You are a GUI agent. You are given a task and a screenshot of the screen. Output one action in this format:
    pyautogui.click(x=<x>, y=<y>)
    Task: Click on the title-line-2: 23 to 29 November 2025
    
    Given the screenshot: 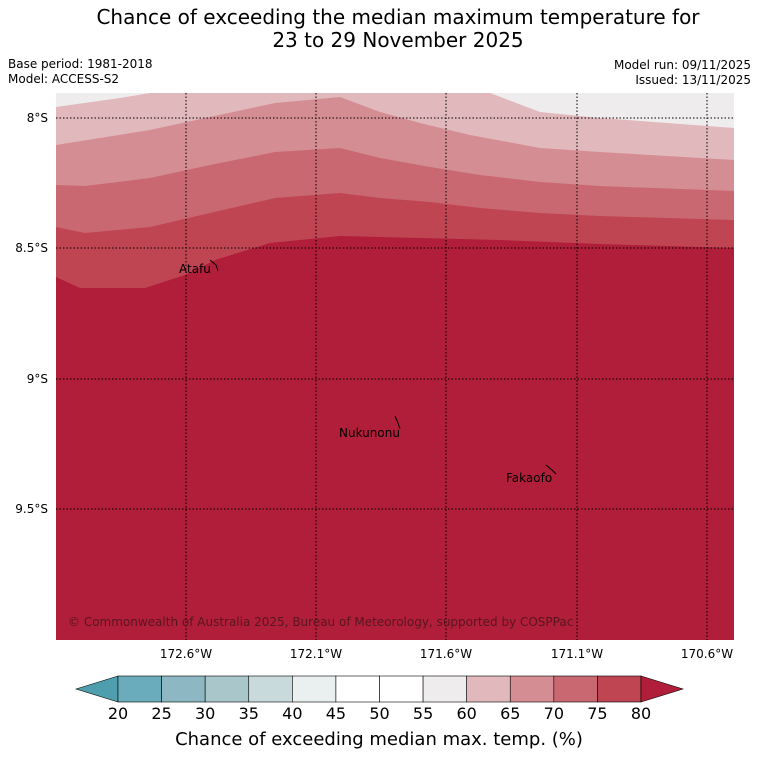 What is the action you would take?
    pyautogui.click(x=398, y=40)
    